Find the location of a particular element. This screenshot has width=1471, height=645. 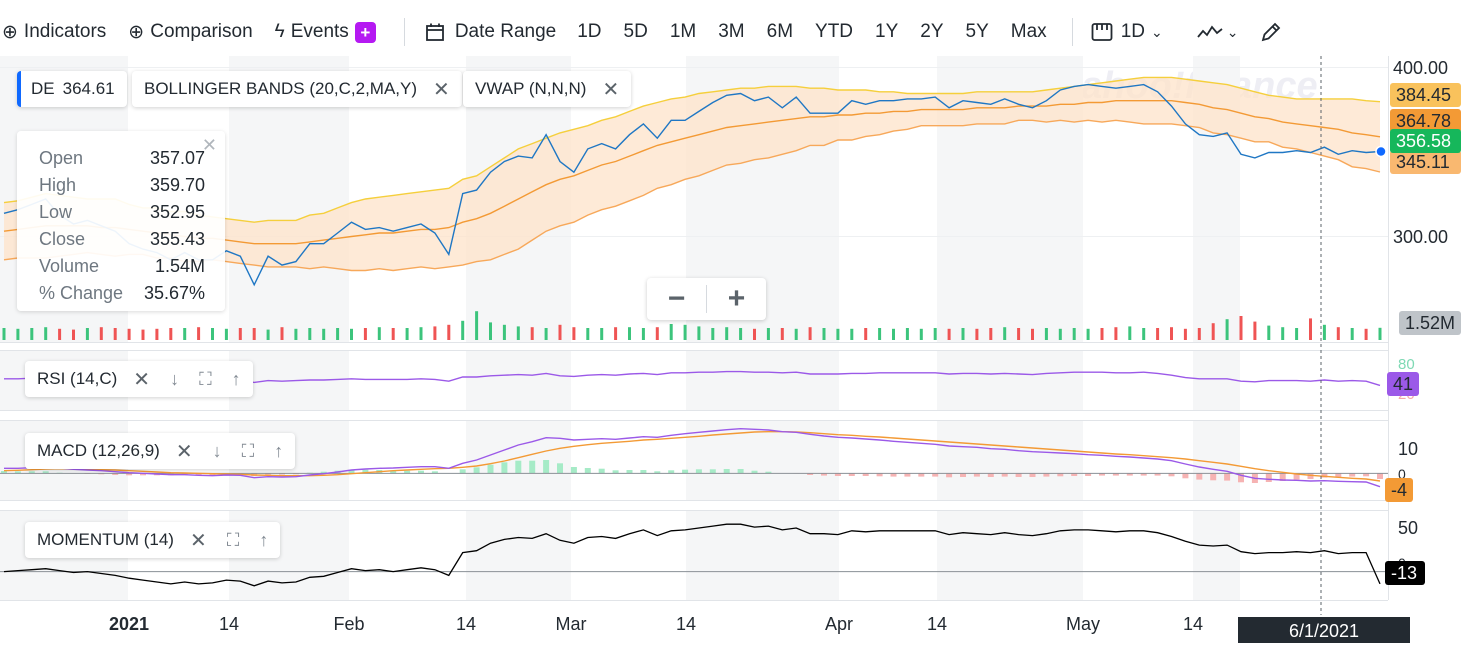

ohlc-high-value: 359.70 is located at coordinates (177, 185).